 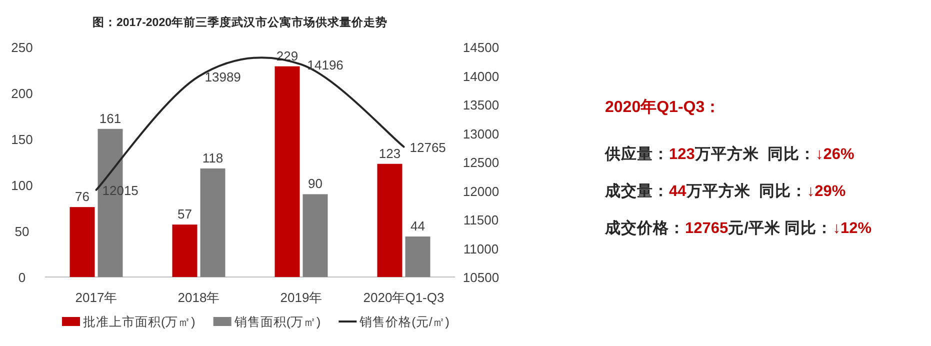 I want to click on text: 成交价格：12765元/平米 同比：↓12%, so click(x=738, y=227).